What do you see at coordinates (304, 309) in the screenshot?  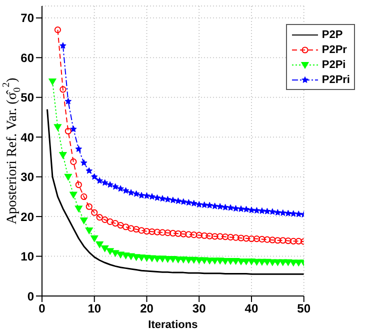 I see `x-tick-label: 50` at bounding box center [304, 309].